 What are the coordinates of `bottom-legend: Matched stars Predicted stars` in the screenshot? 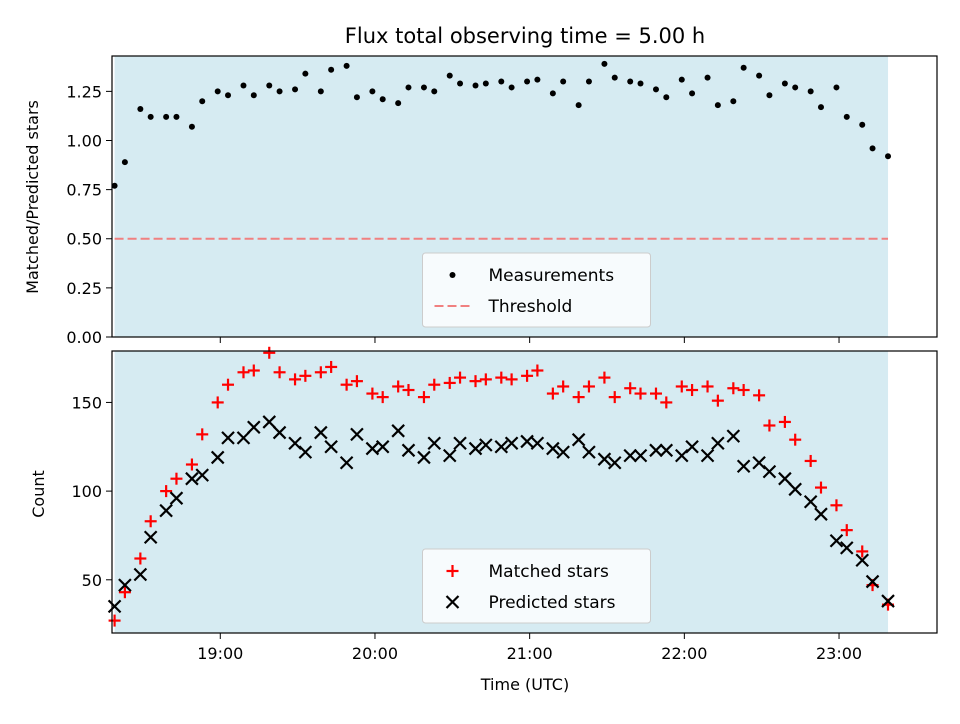 It's located at (536, 586).